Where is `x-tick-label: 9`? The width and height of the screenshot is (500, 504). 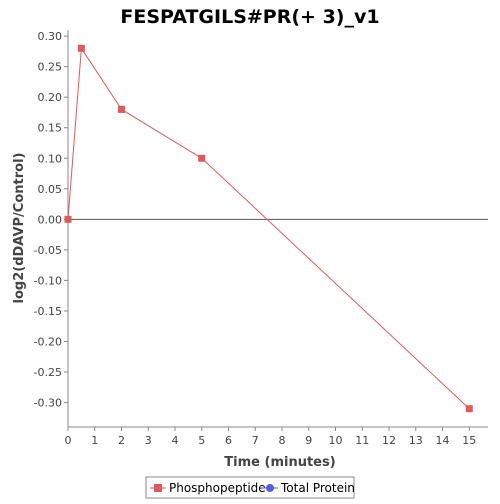 x-tick-label: 9 is located at coordinates (308, 440).